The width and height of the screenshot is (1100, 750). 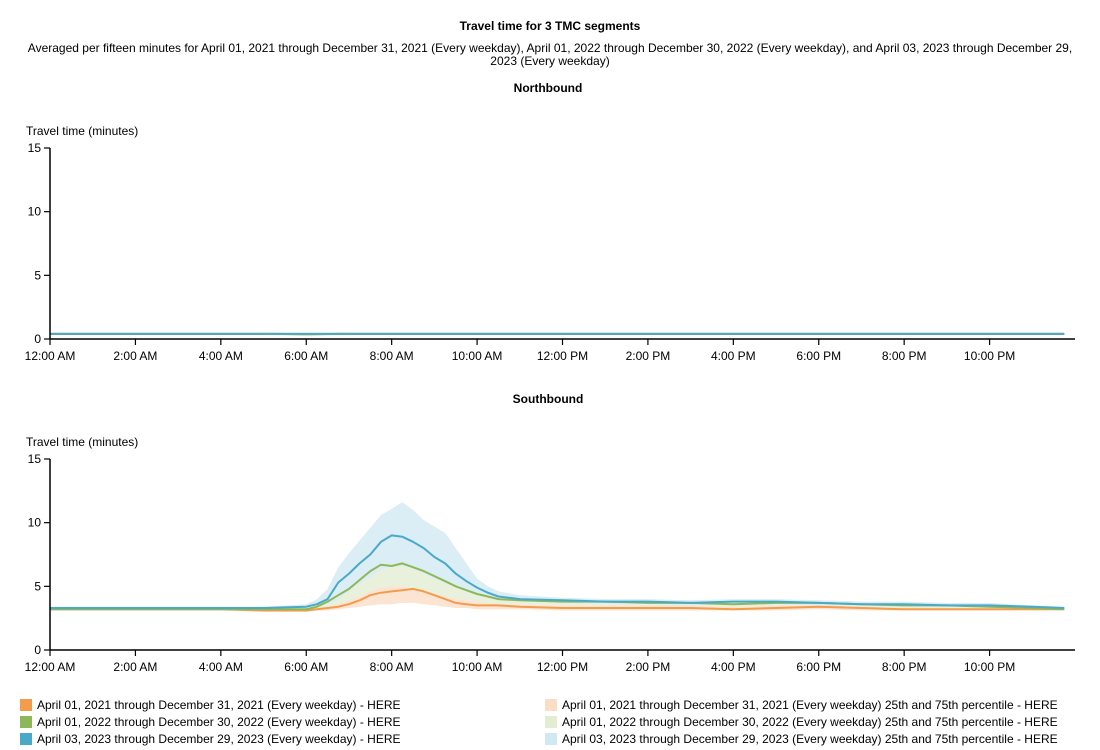 I want to click on percentile-bands, so click(x=557, y=557).